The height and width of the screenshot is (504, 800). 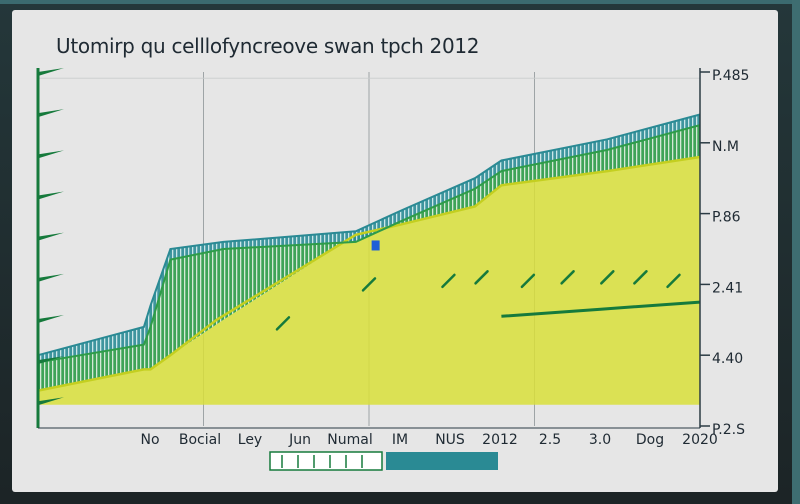 I want to click on x-tick-label: Bocial, so click(x=200, y=440).